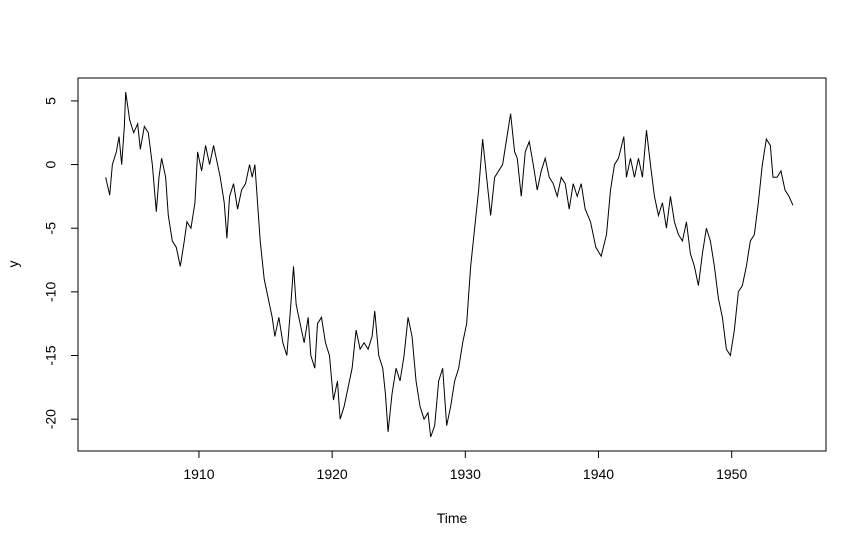  I want to click on x-tick-label: 1950, so click(731, 474).